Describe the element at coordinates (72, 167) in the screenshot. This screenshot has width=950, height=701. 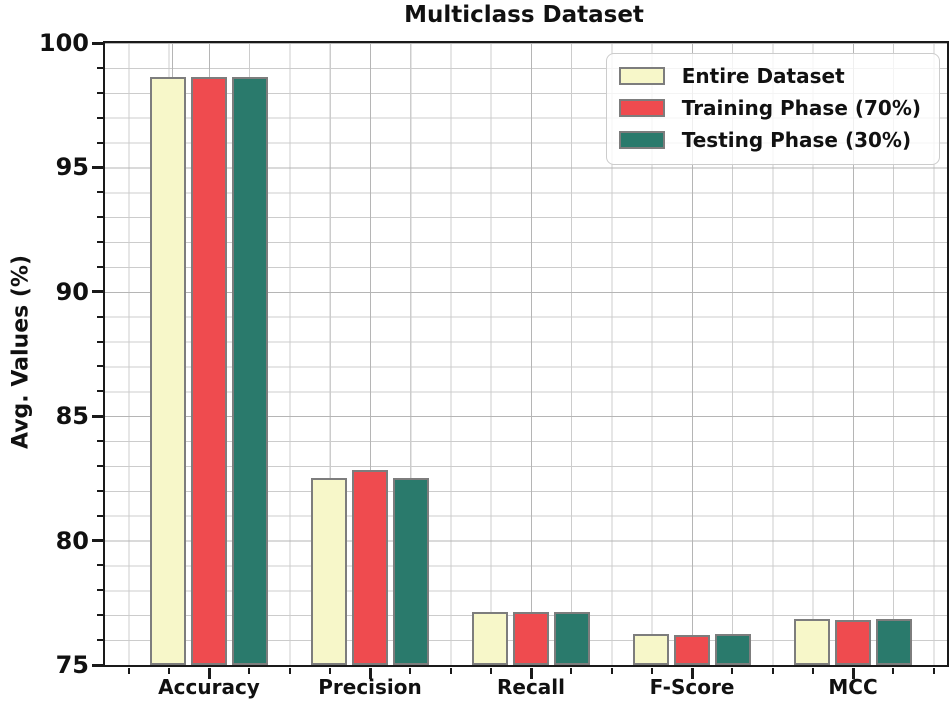
I see `y-tick-label: 95` at that location.